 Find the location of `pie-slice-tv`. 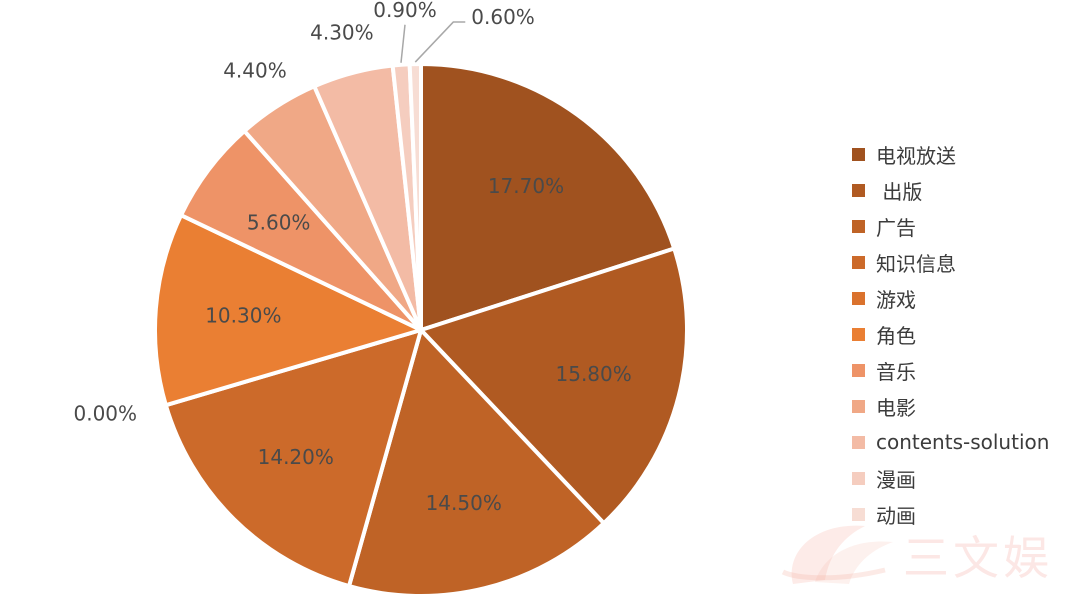

pie-slice-tv is located at coordinates (548, 197).